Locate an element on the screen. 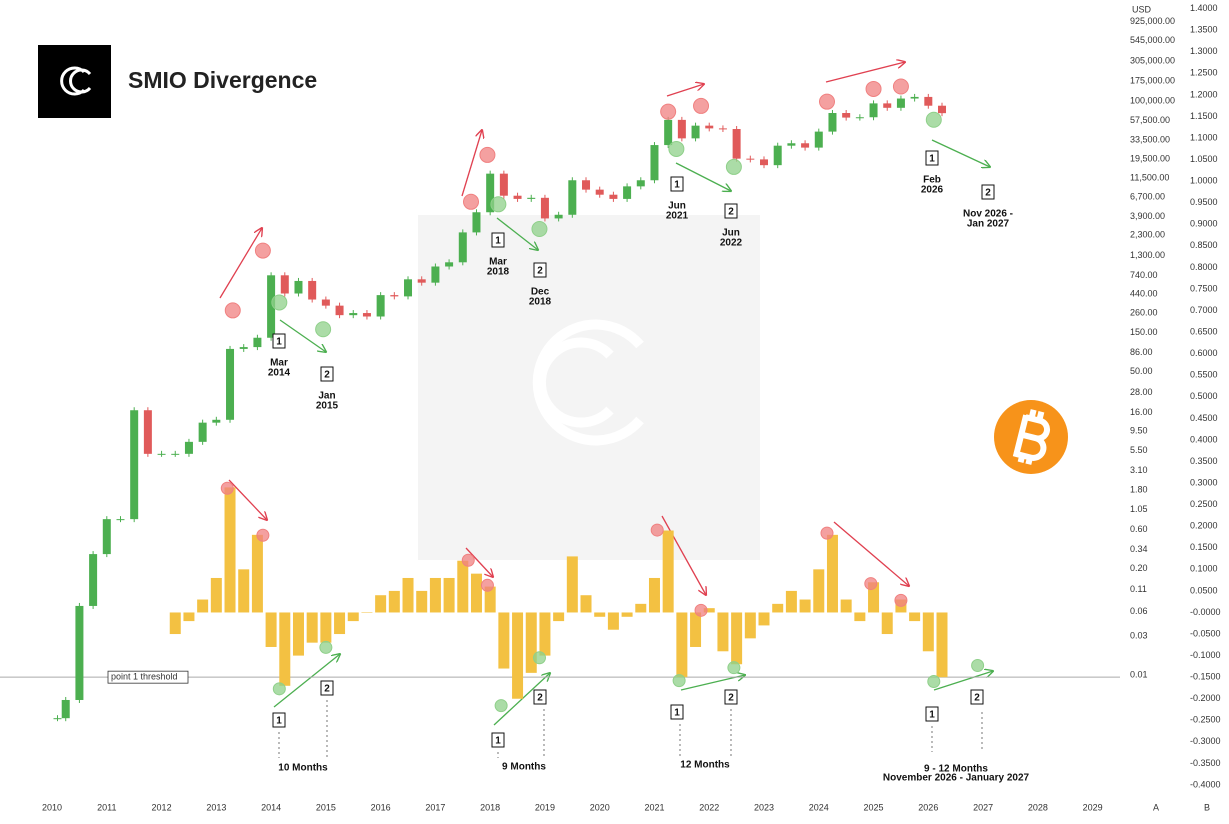  x-tick-label: 2010 is located at coordinates (52, 807).